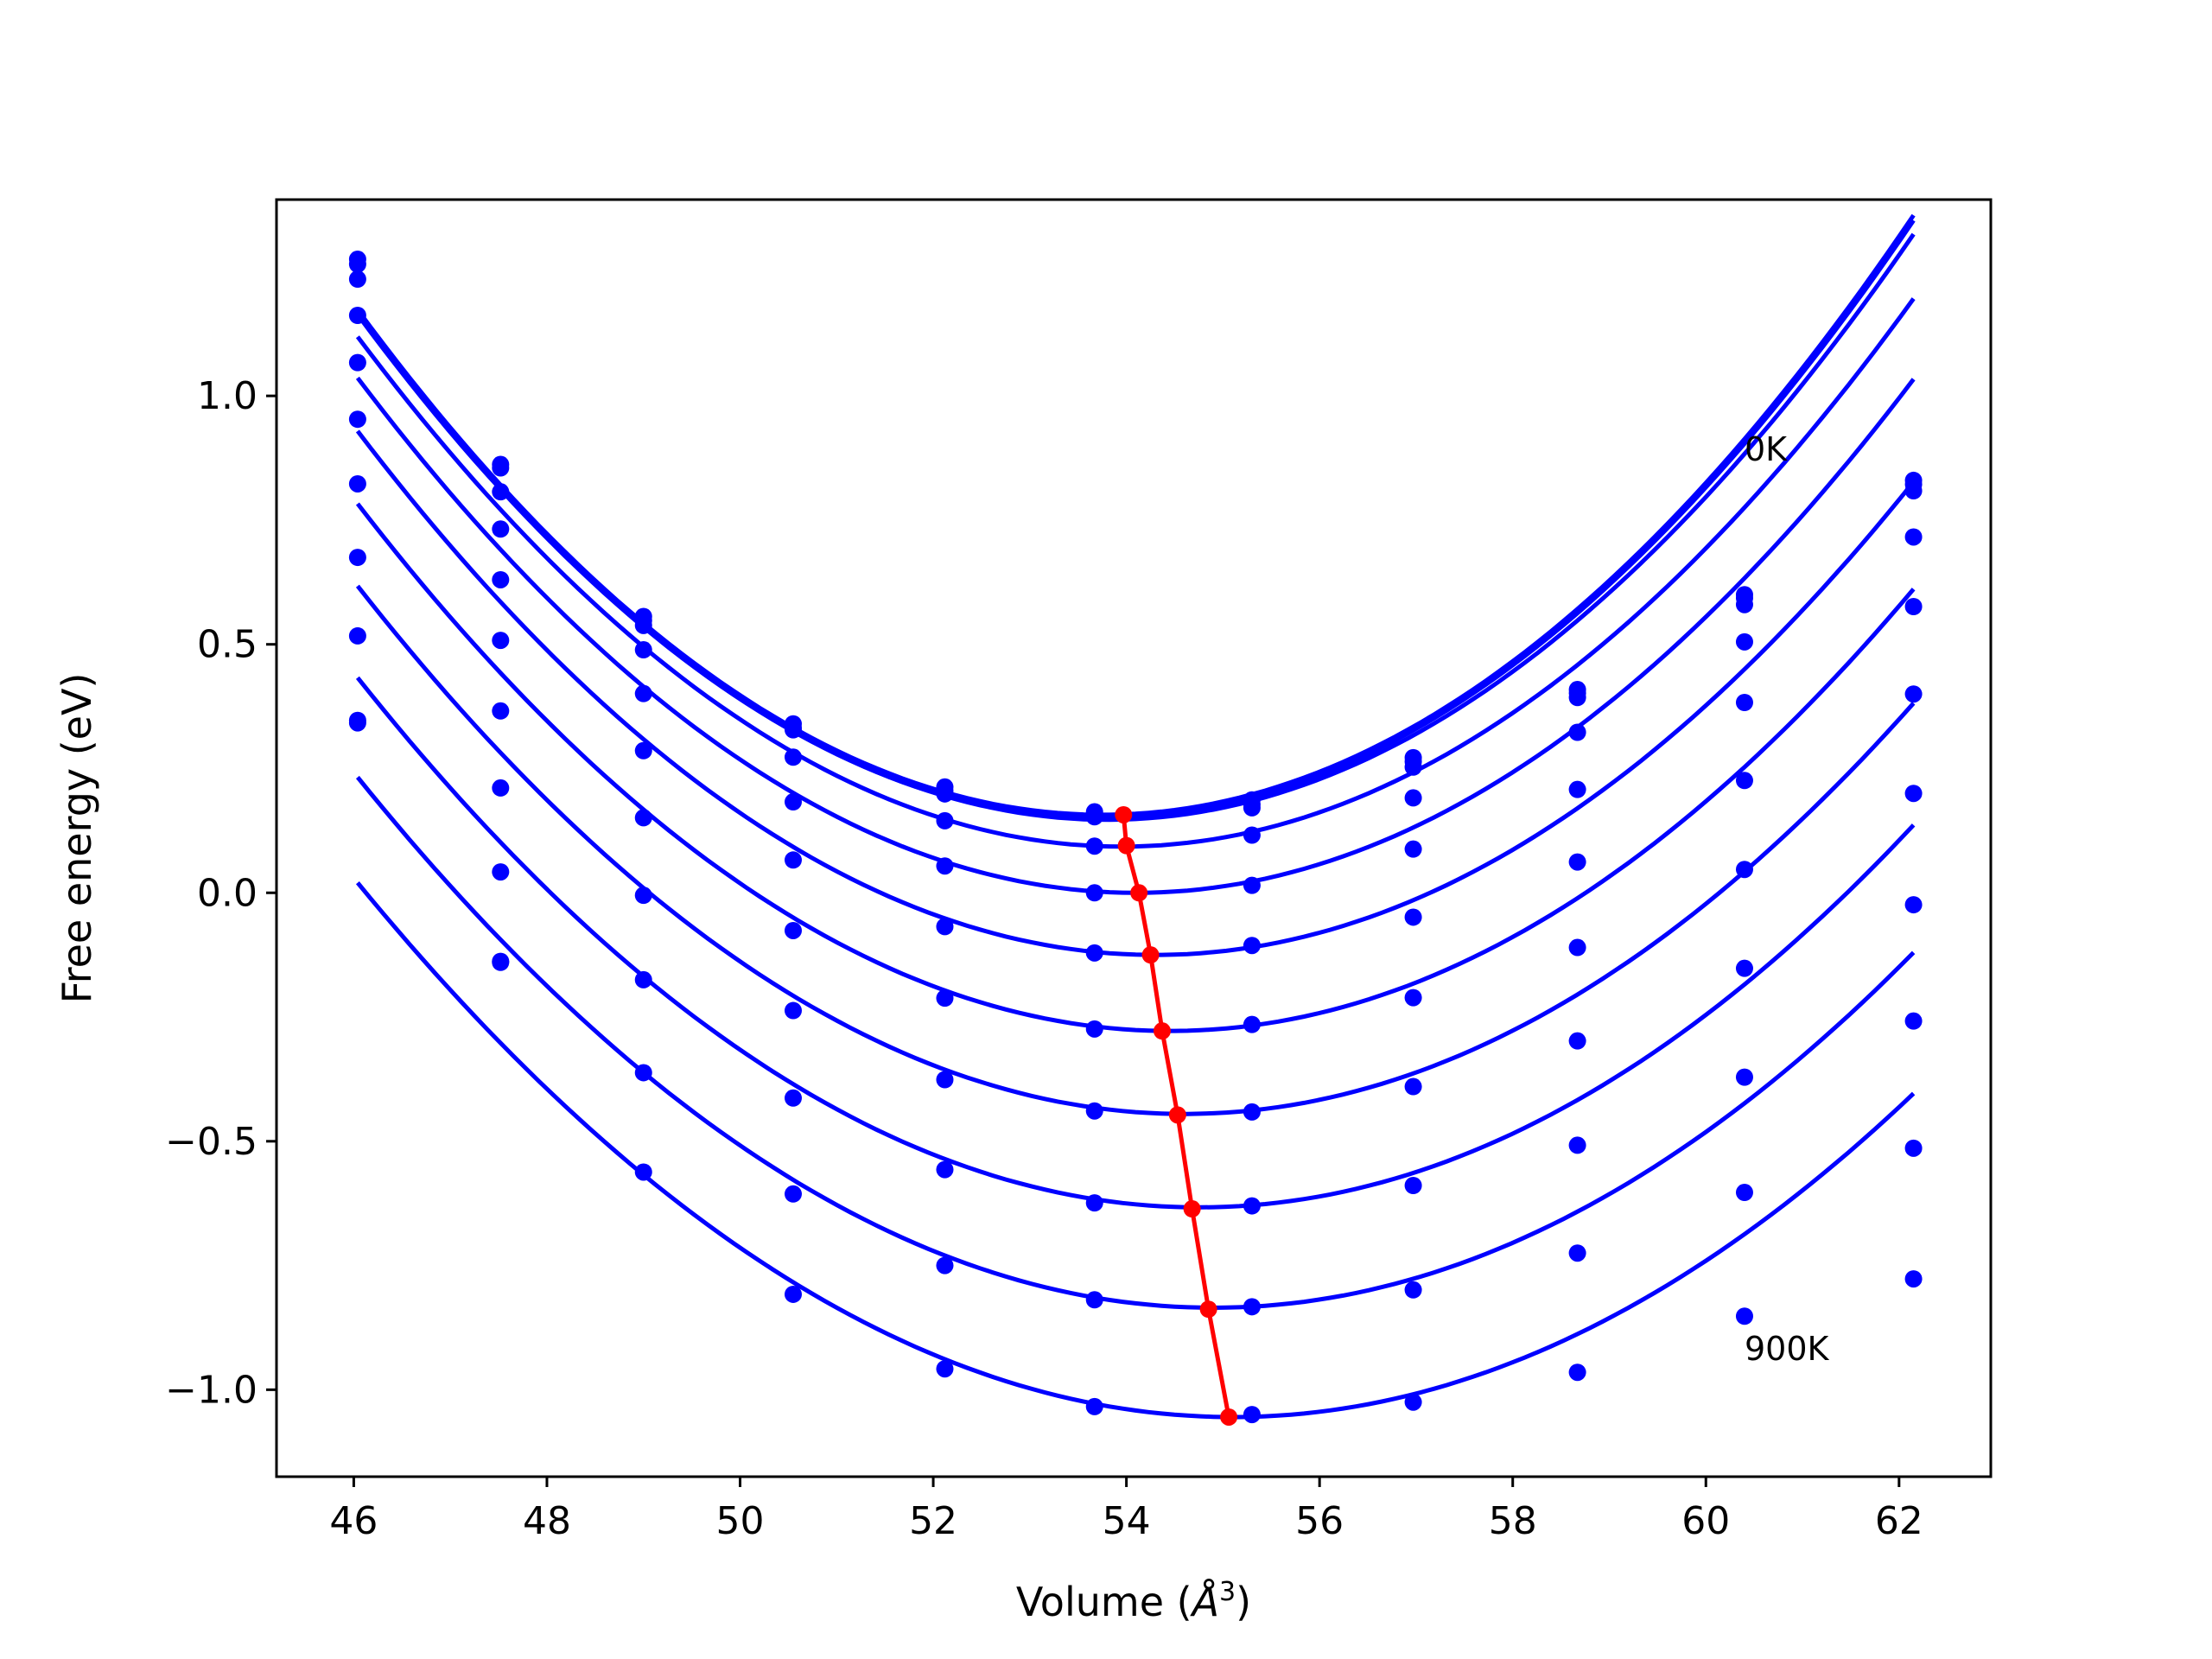 This screenshot has width=2212, height=1659. I want to click on annotation-900k: 900K, so click(1787, 1349).